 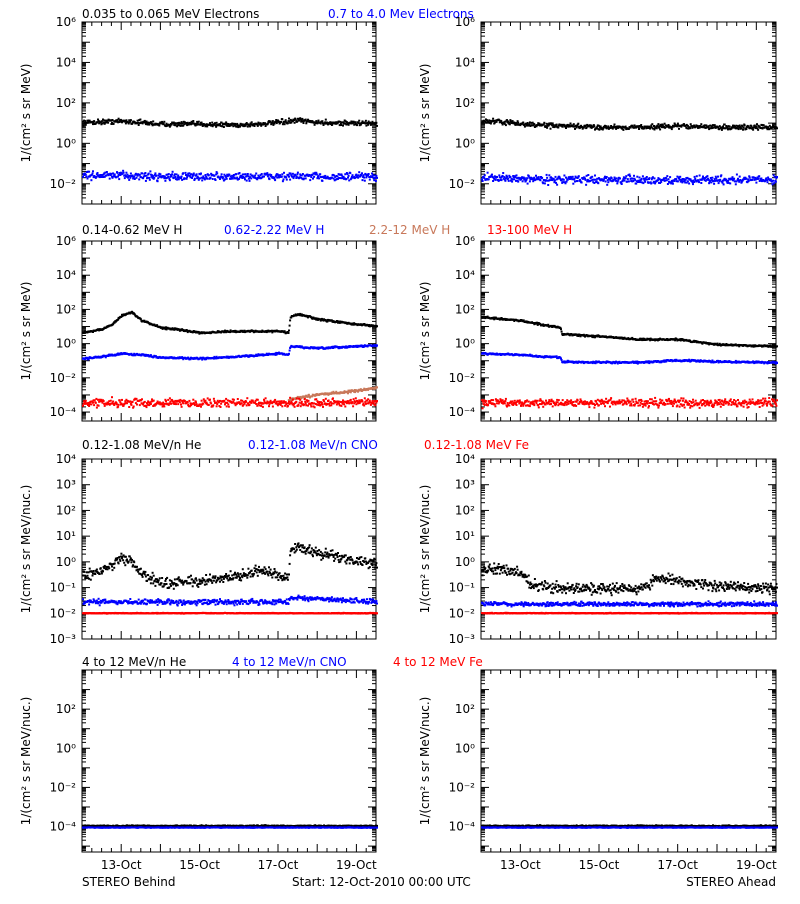 I want to click on series-0-14-0-62-mev-h, so click(x=629, y=332).